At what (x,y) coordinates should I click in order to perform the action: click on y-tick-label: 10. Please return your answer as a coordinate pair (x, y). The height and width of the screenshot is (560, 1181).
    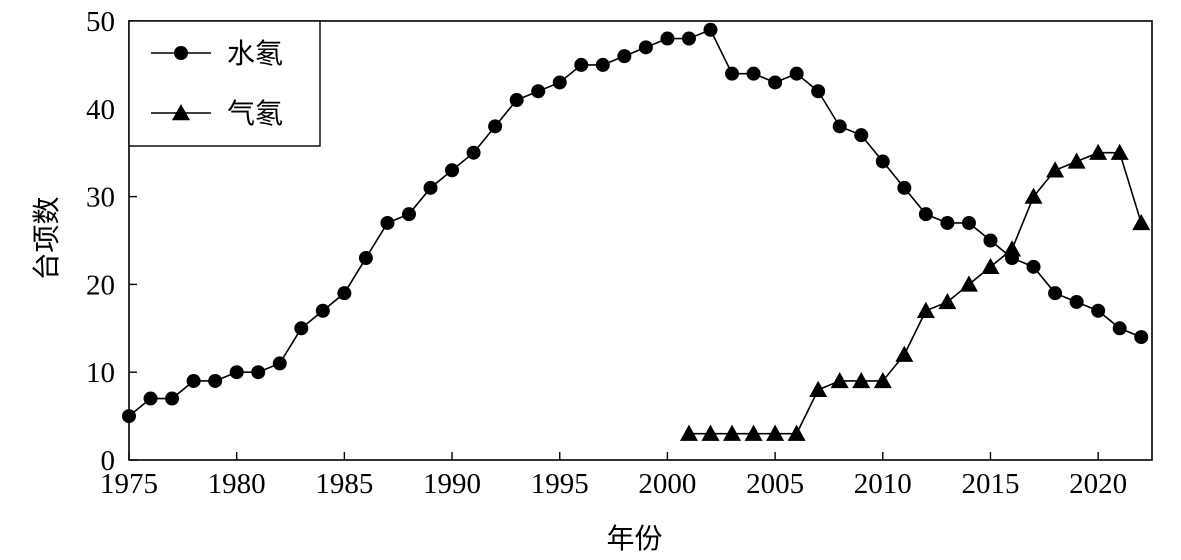
    Looking at the image, I should click on (100, 373).